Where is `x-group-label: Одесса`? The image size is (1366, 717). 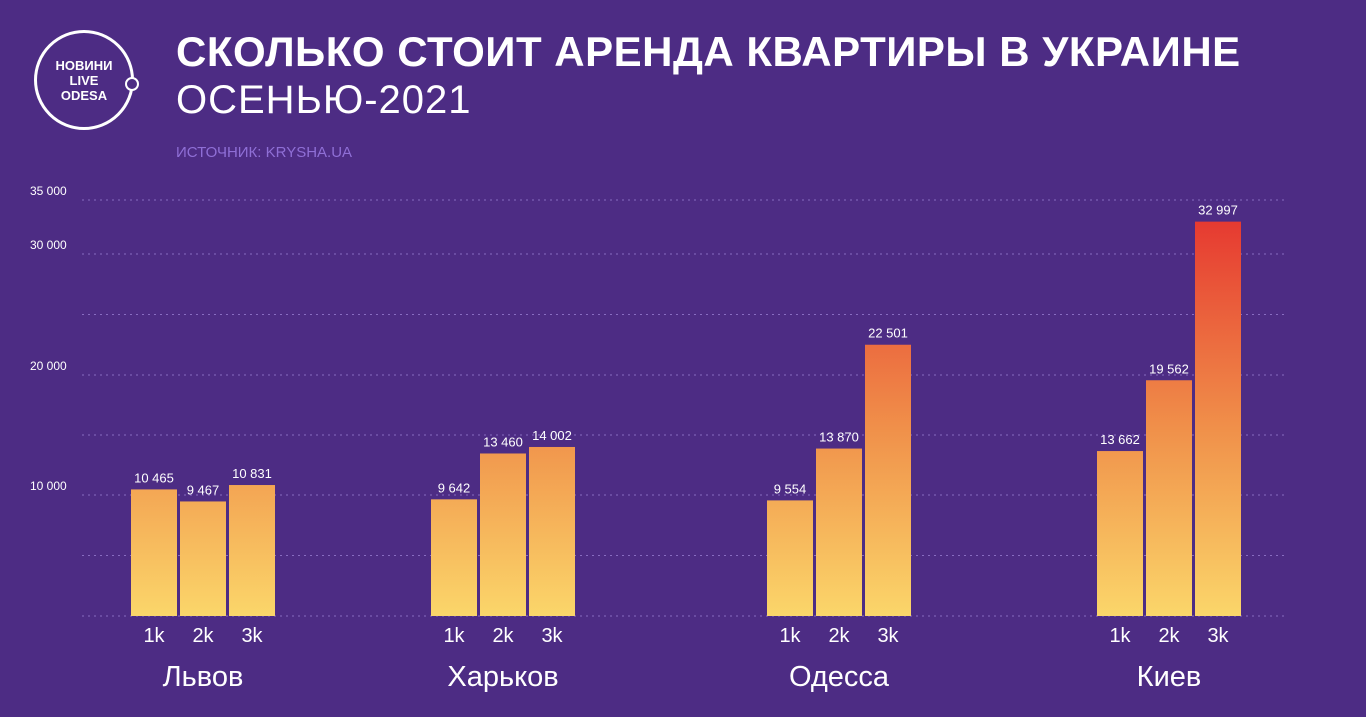 x-group-label: Одесса is located at coordinates (839, 677).